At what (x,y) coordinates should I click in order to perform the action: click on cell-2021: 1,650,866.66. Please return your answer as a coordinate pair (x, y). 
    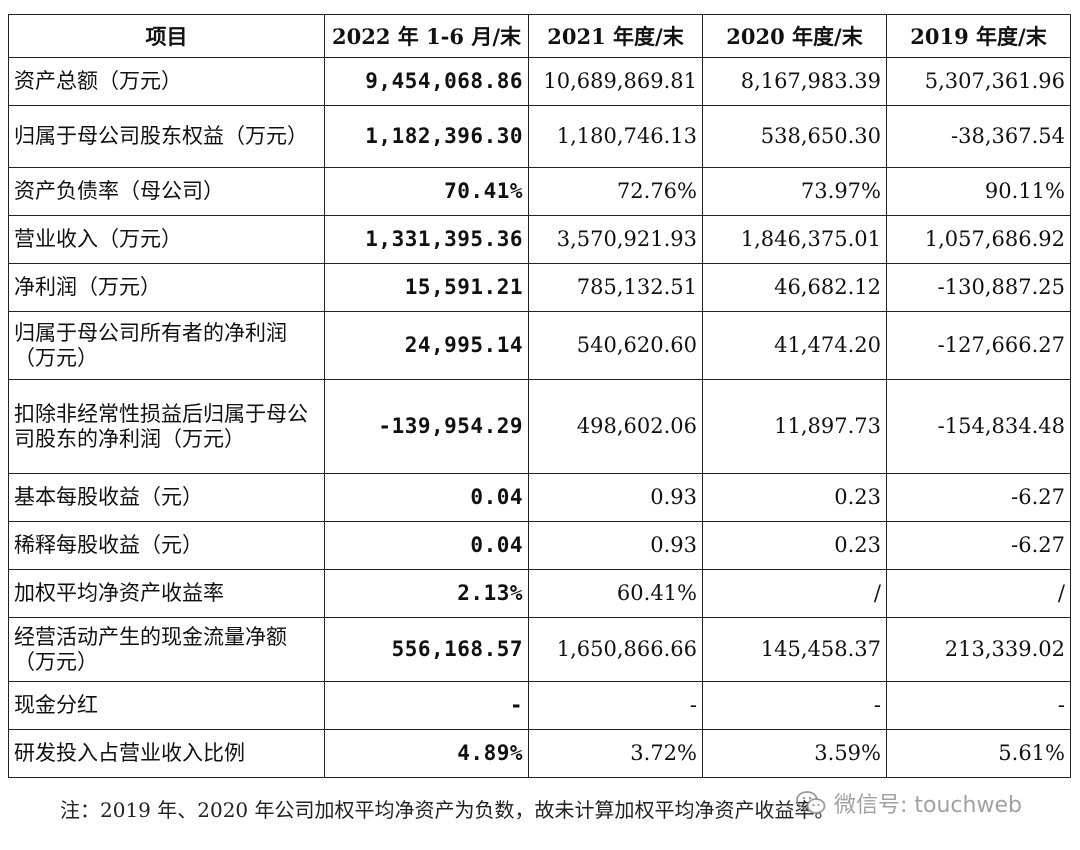
    Looking at the image, I should click on (615, 649).